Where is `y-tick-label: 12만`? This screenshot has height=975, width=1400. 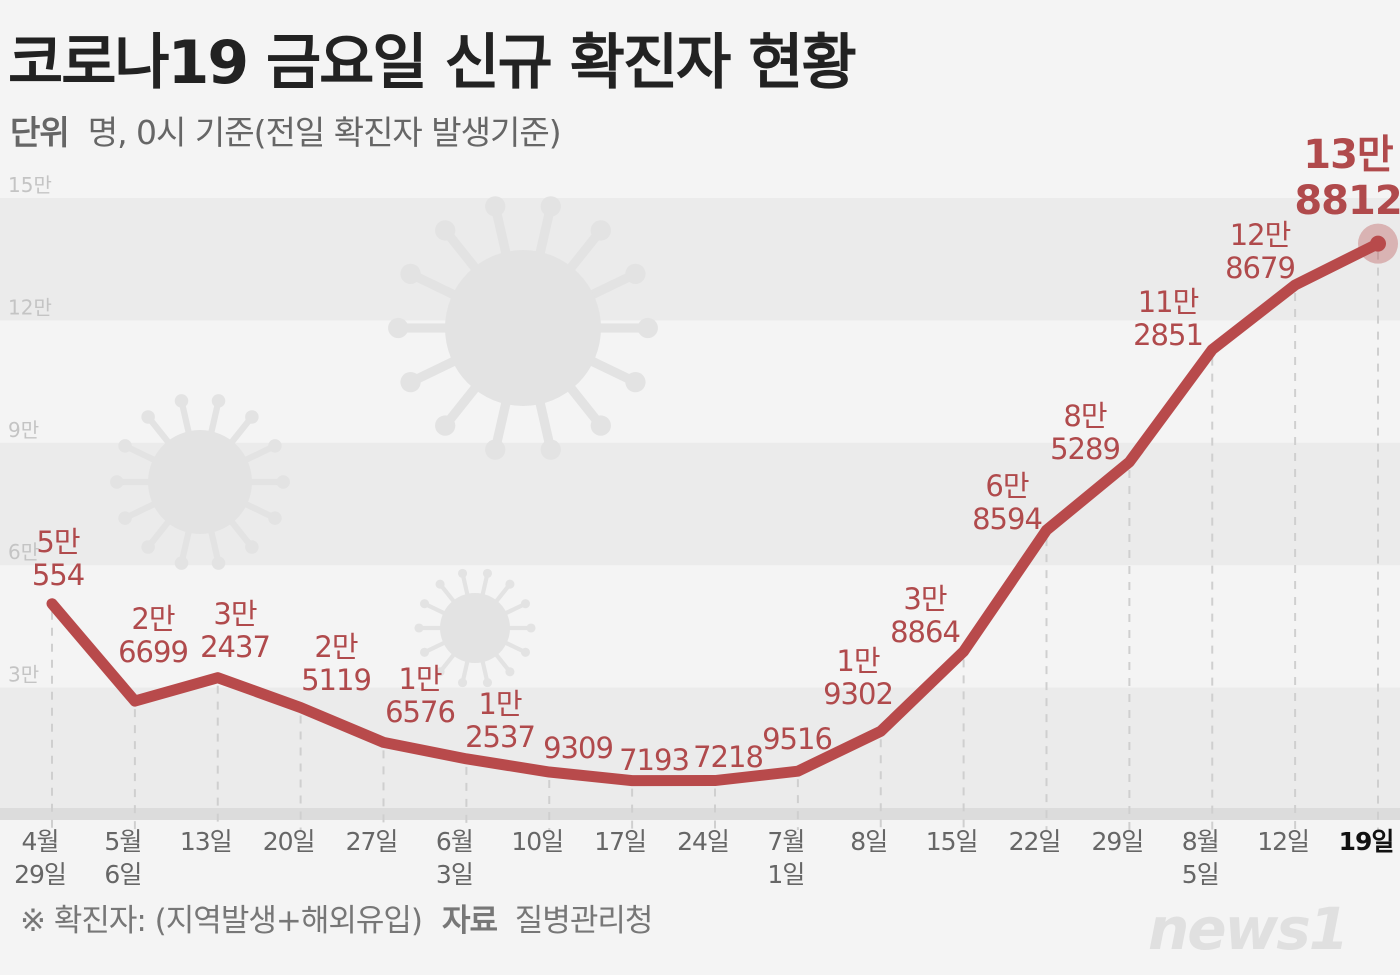
y-tick-label: 12만 is located at coordinates (30, 307).